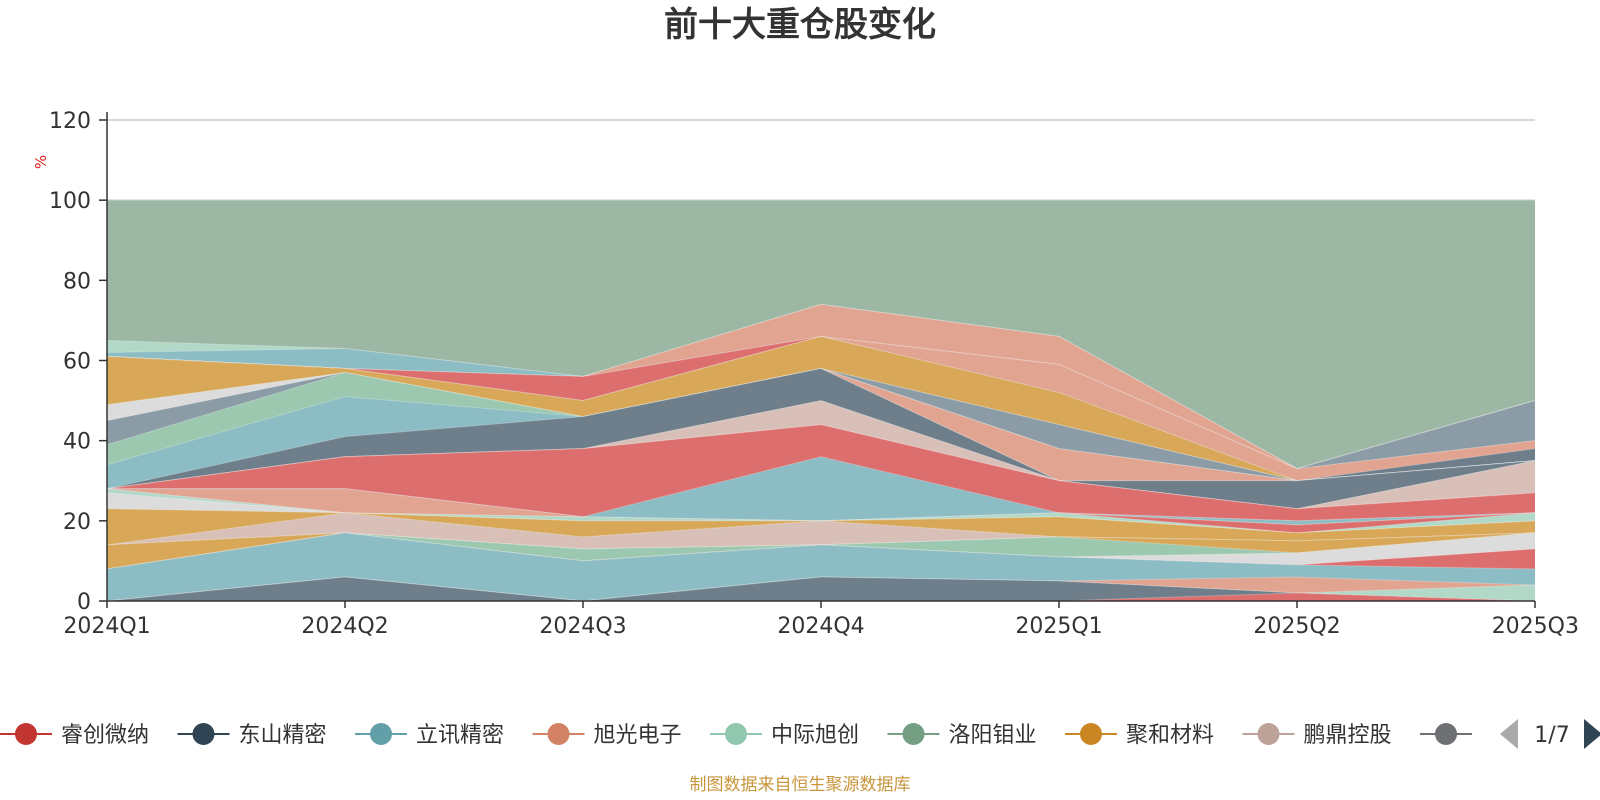 The height and width of the screenshot is (800, 1600). I want to click on x-tick-label: 2024Q4, so click(820, 626).